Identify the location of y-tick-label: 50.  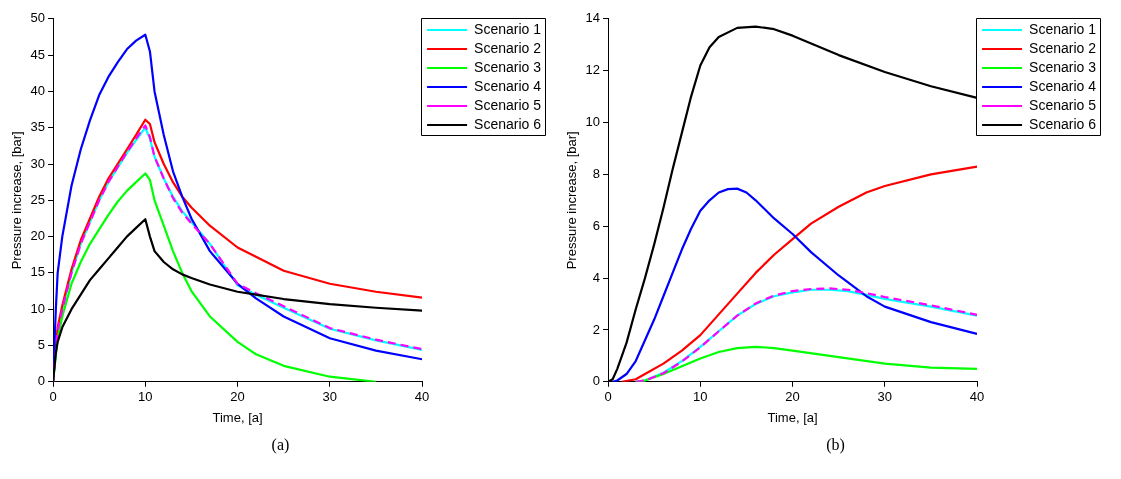
(38, 18).